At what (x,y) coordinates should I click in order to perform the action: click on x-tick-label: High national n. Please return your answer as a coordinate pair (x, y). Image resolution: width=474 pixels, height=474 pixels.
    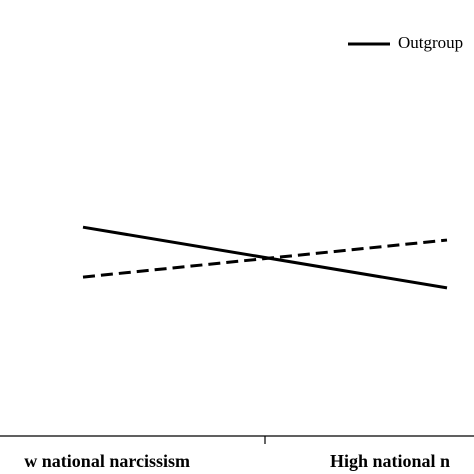
    Looking at the image, I should click on (390, 461).